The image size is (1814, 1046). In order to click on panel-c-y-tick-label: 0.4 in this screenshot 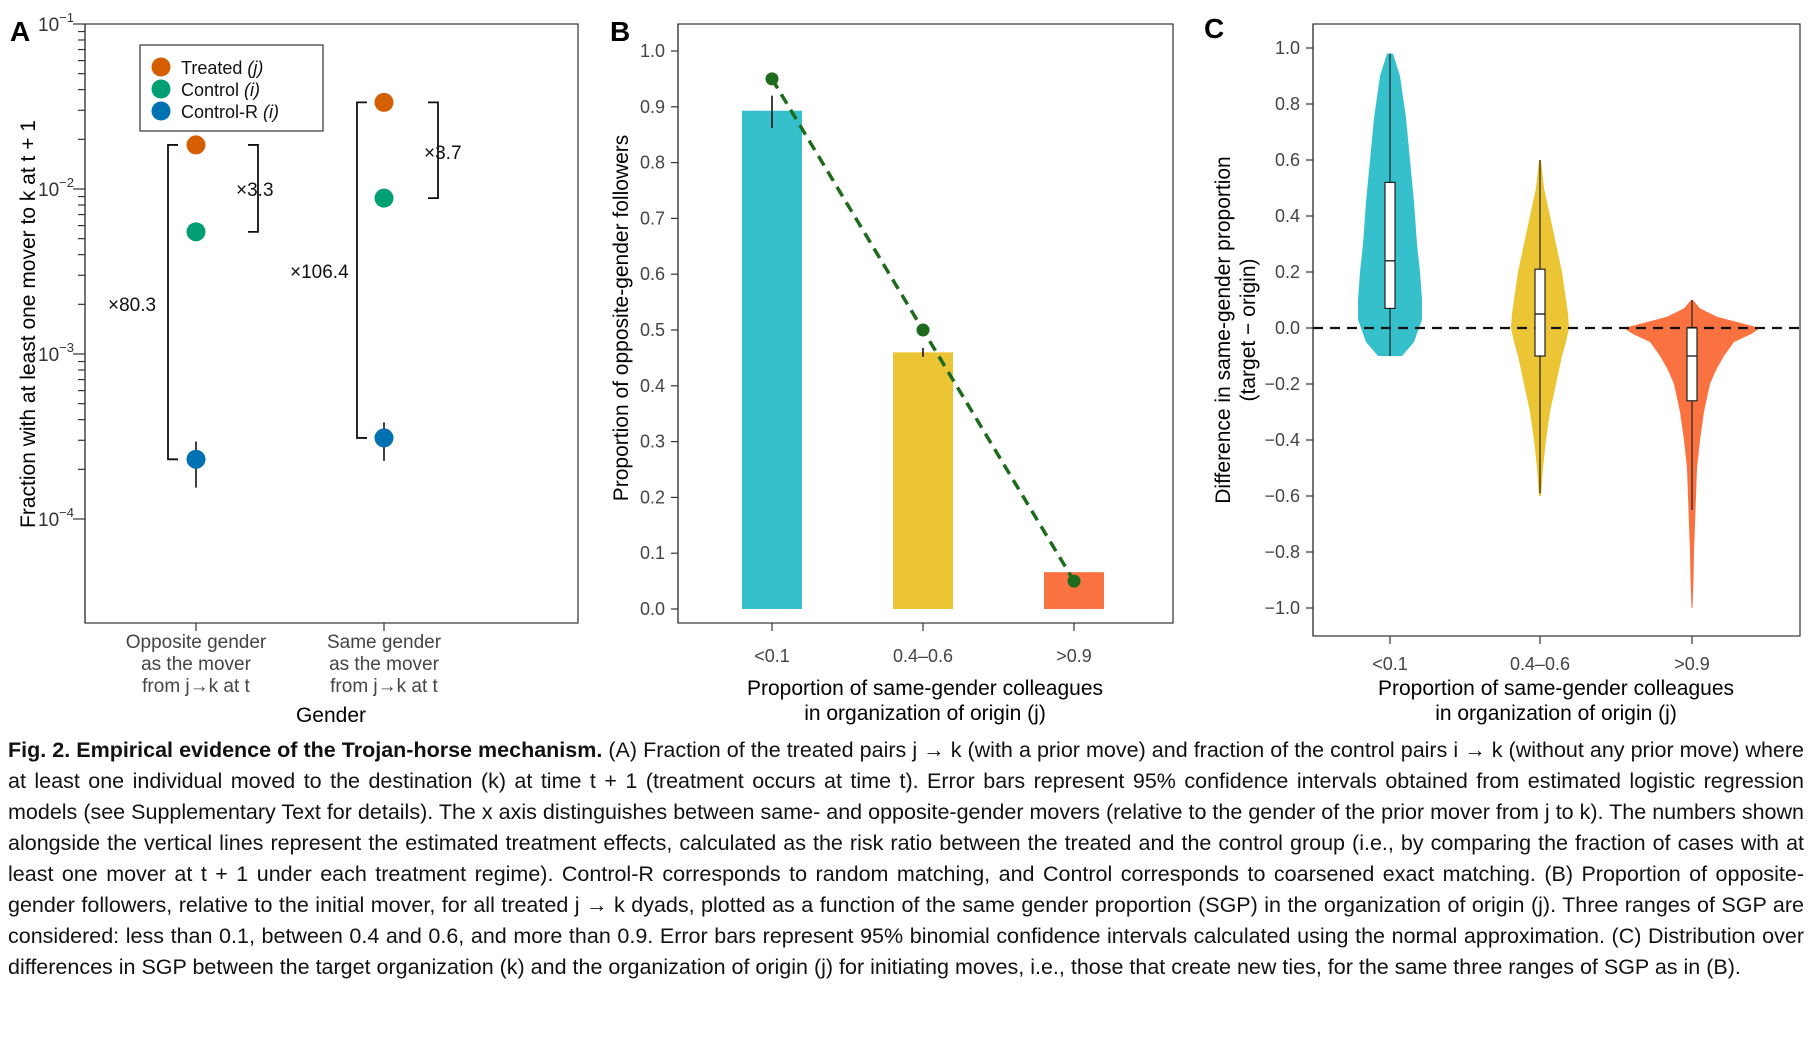, I will do `click(1287, 216)`.